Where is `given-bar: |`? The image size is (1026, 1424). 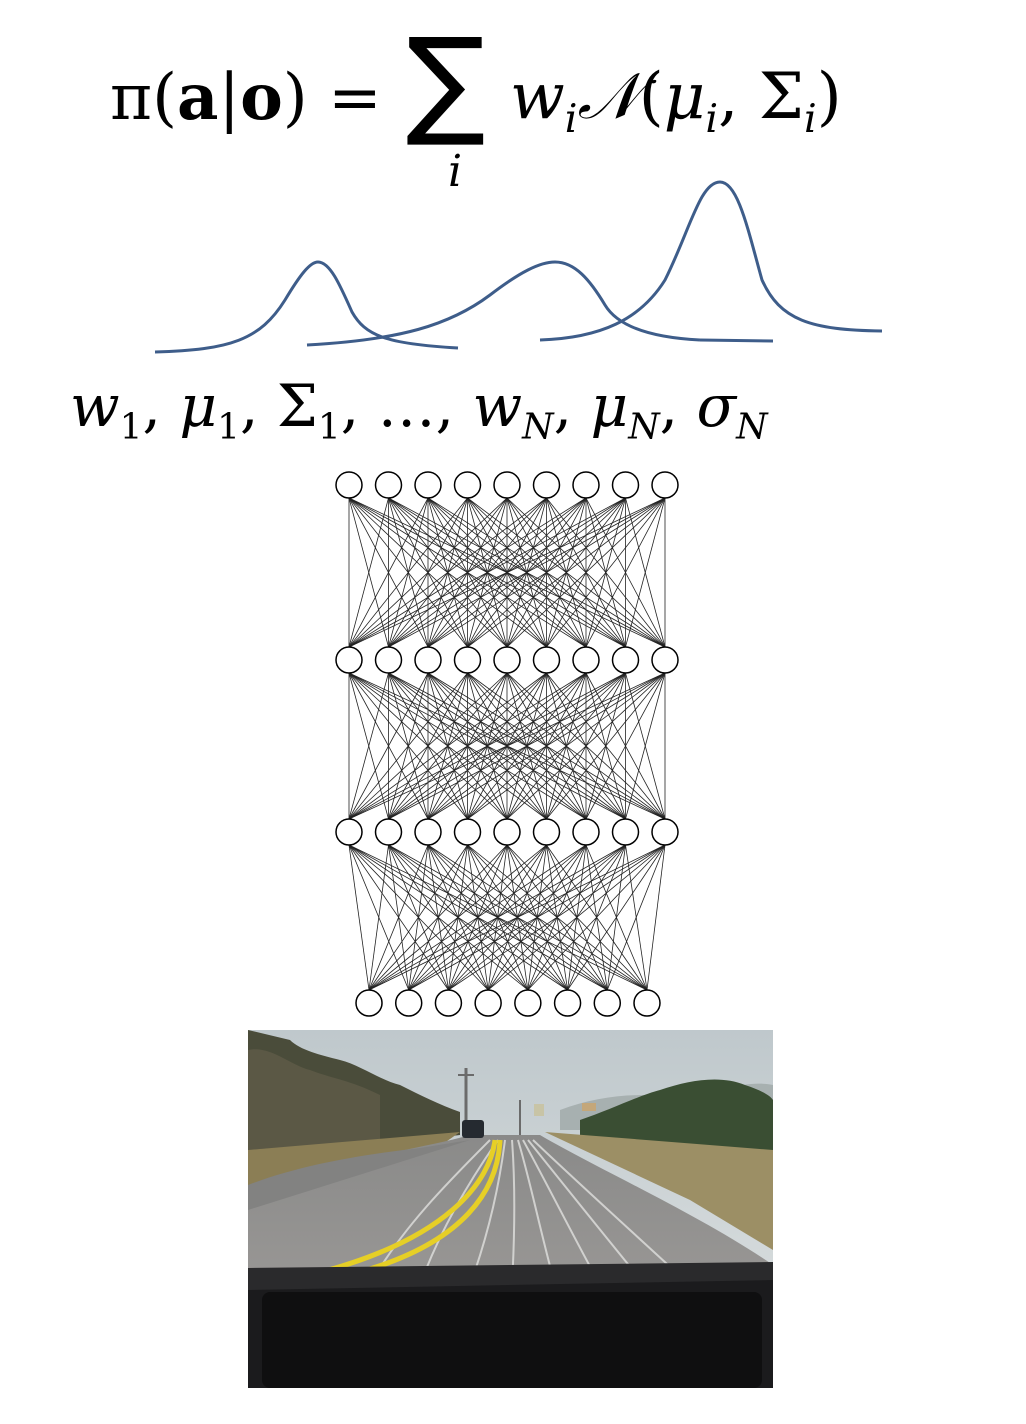 given-bar: | is located at coordinates (229, 98).